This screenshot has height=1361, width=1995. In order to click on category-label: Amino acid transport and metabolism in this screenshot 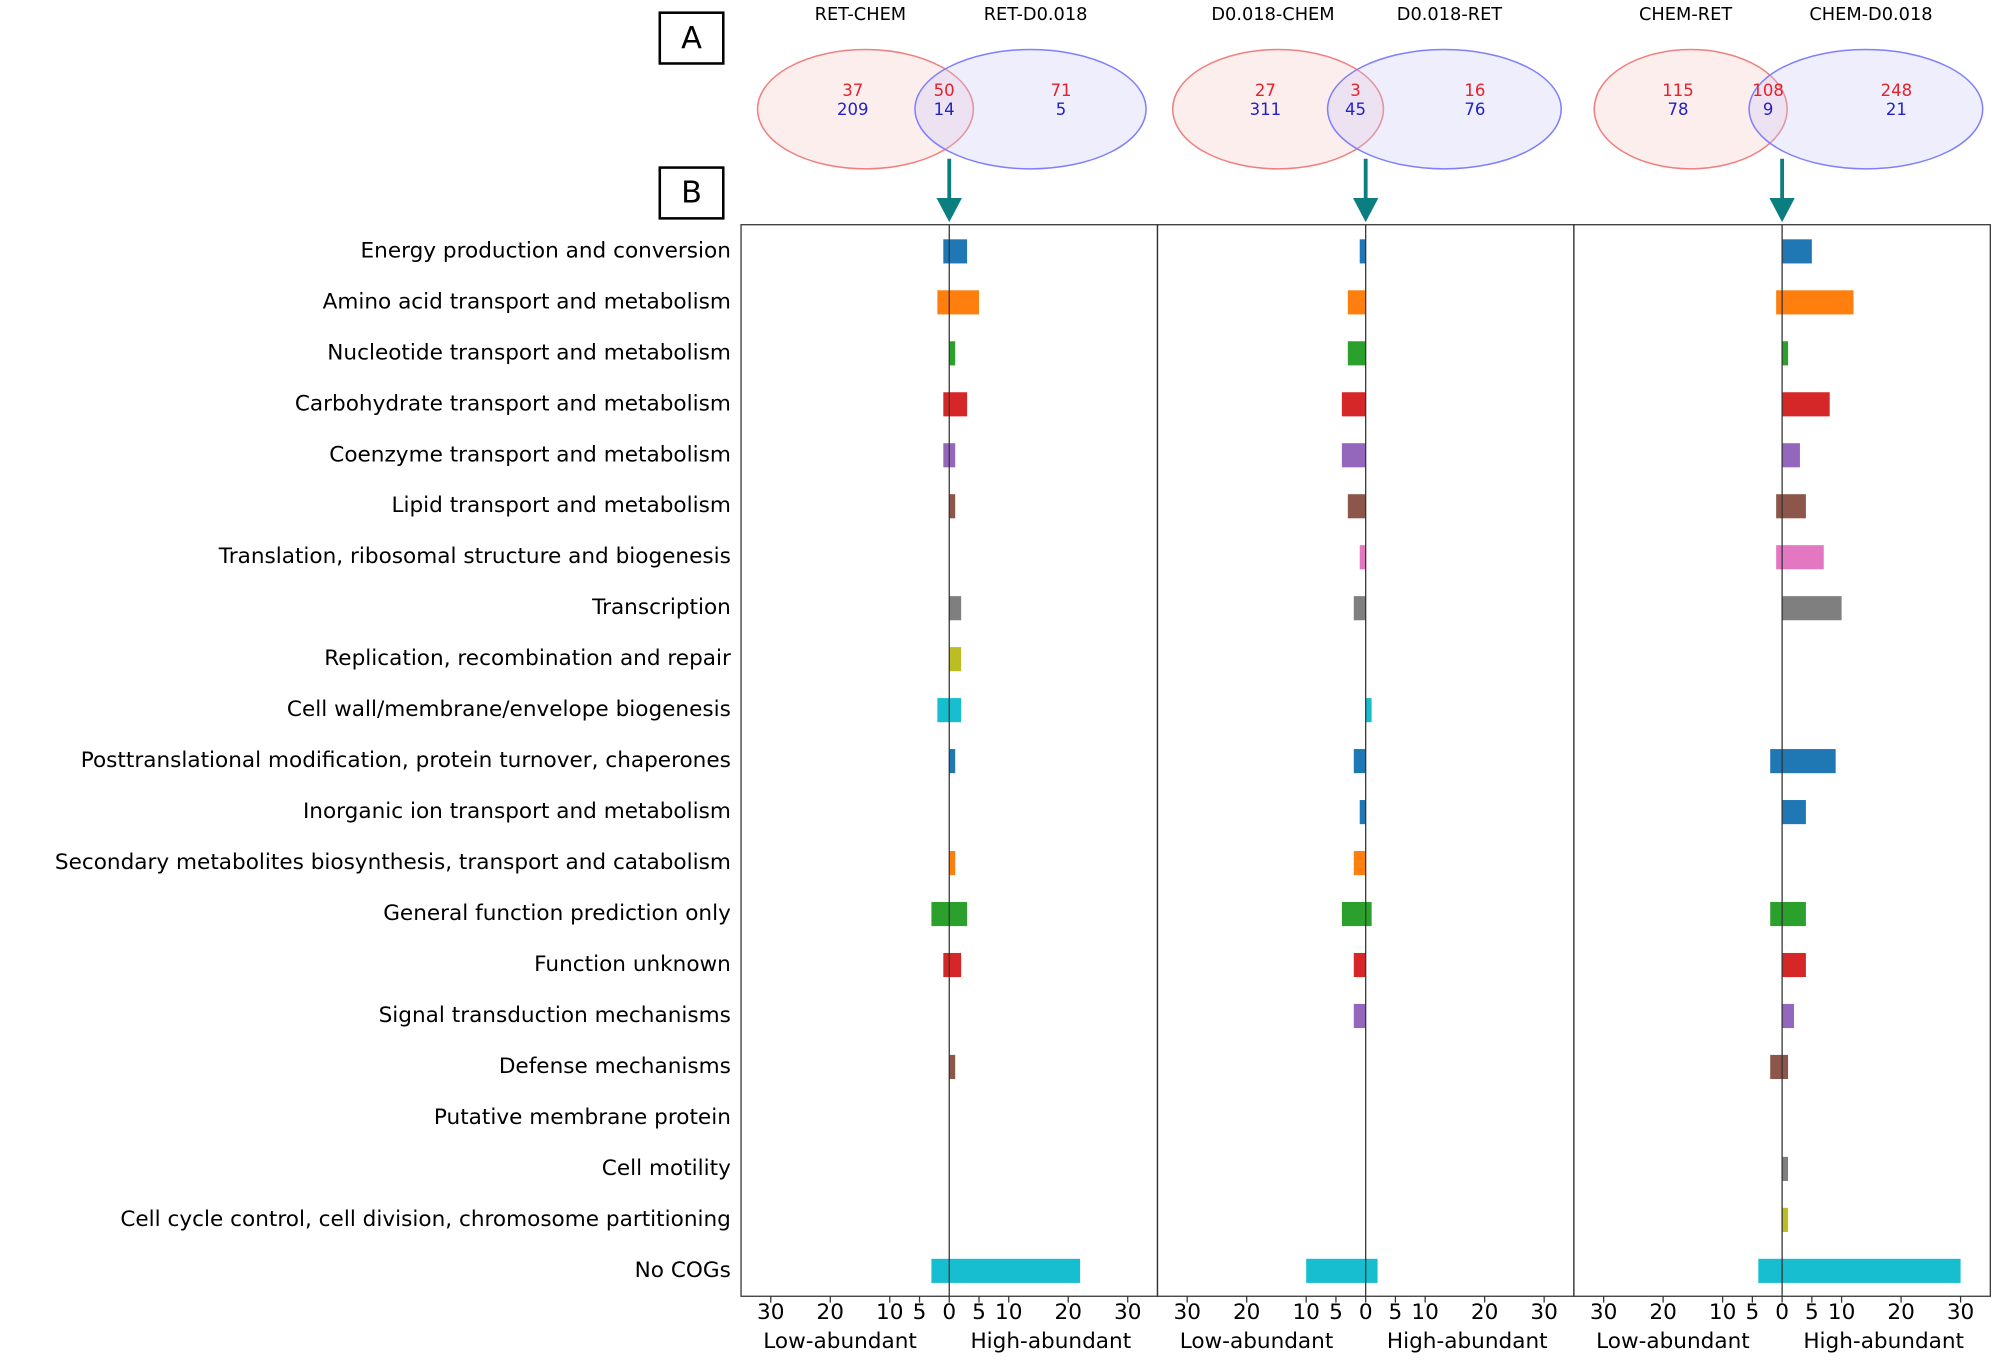, I will do `click(527, 301)`.